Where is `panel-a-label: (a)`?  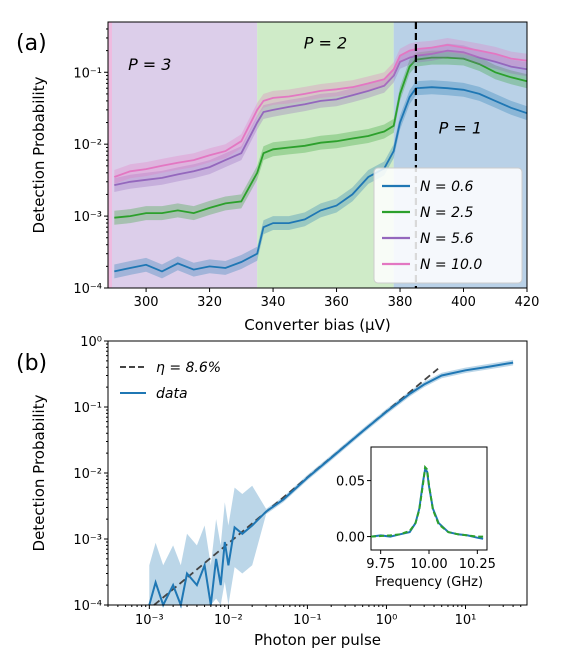
panel-a-label: (a) is located at coordinates (31, 43).